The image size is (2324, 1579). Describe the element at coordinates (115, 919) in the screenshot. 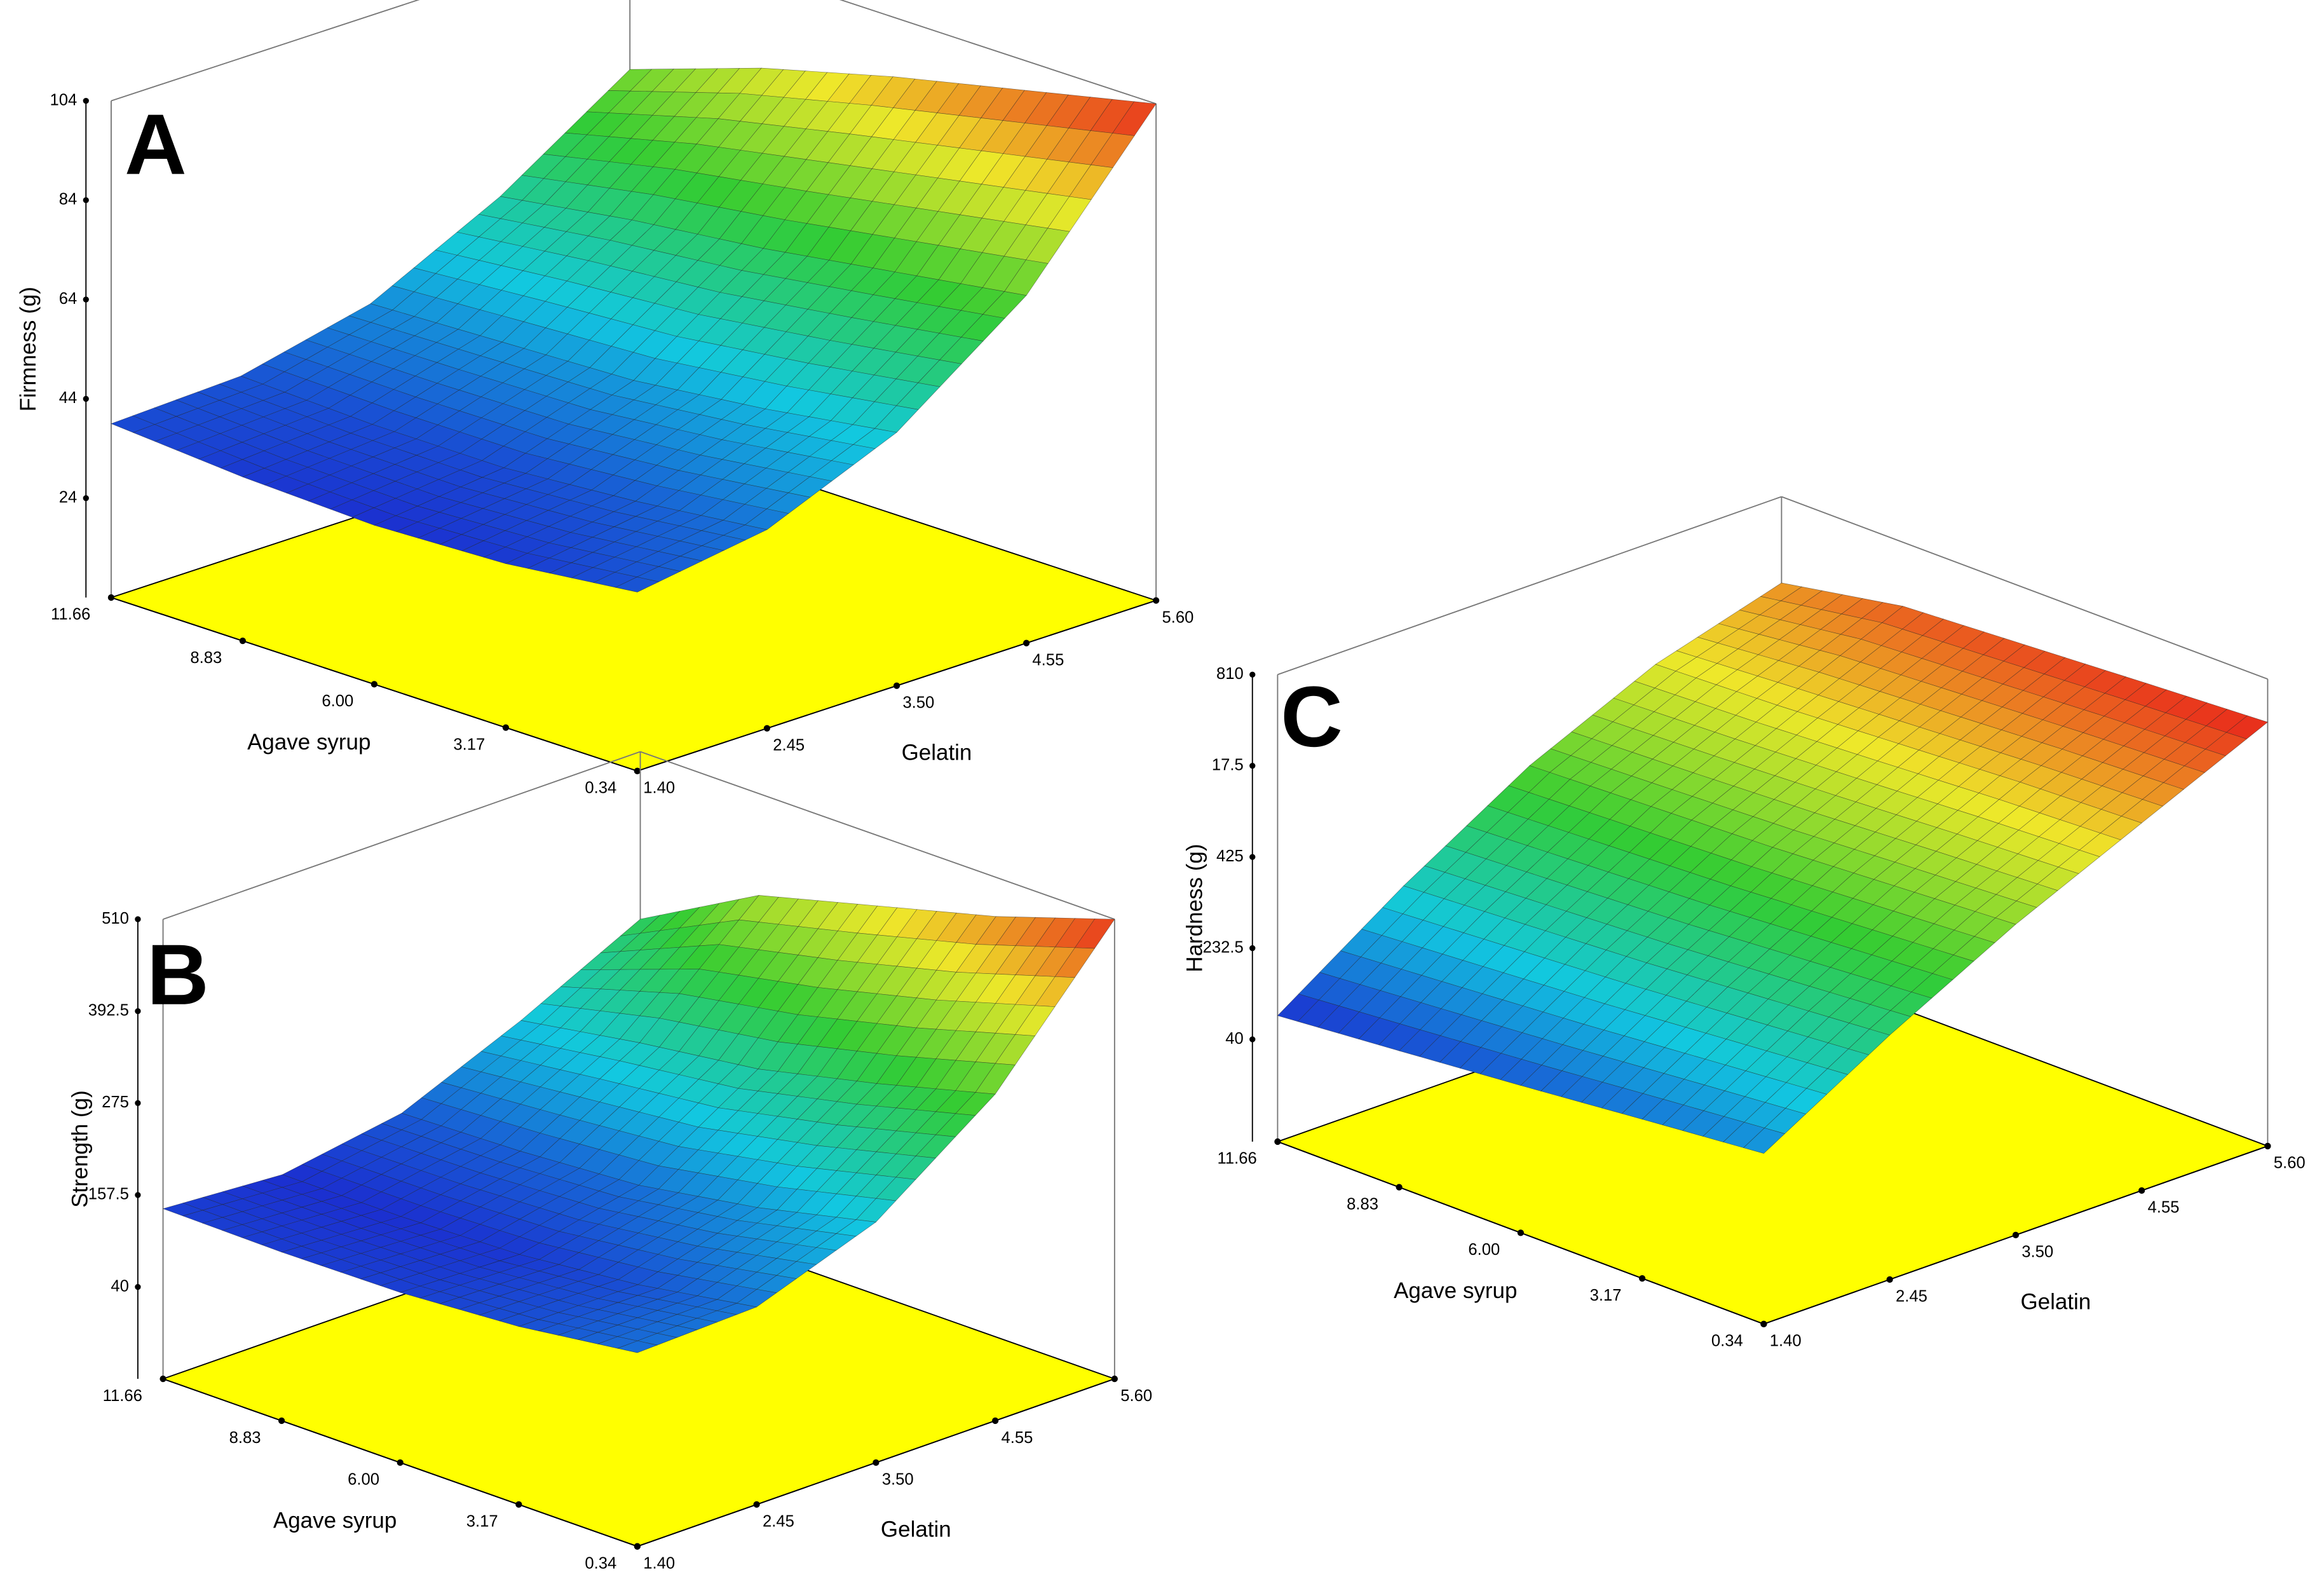

I see `z-tick-label: 510` at that location.